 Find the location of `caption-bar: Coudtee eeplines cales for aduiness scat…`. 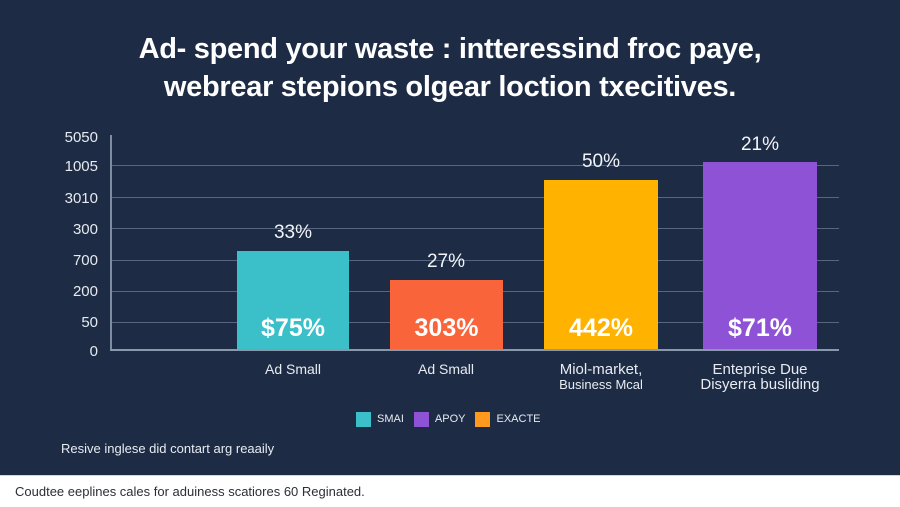

caption-bar: Coudtee eeplines cales for aduiness scat… is located at coordinates (450, 491).